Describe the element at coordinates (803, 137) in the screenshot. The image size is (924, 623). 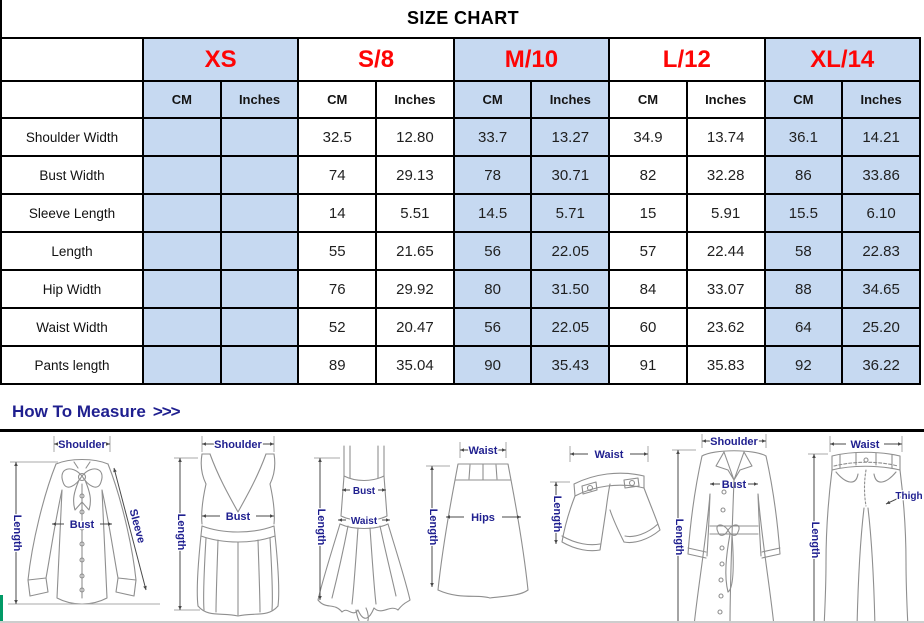
I see `value-cell: 36.1` at that location.